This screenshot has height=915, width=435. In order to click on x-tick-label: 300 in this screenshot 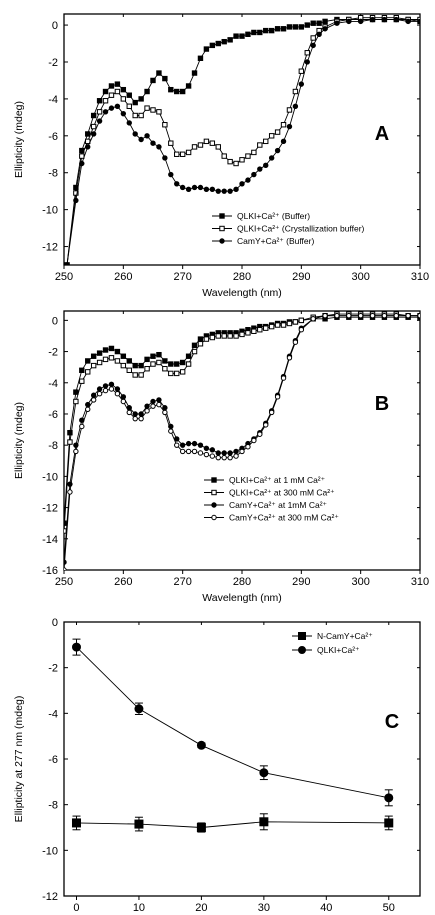, I will do `click(360, 277)`.